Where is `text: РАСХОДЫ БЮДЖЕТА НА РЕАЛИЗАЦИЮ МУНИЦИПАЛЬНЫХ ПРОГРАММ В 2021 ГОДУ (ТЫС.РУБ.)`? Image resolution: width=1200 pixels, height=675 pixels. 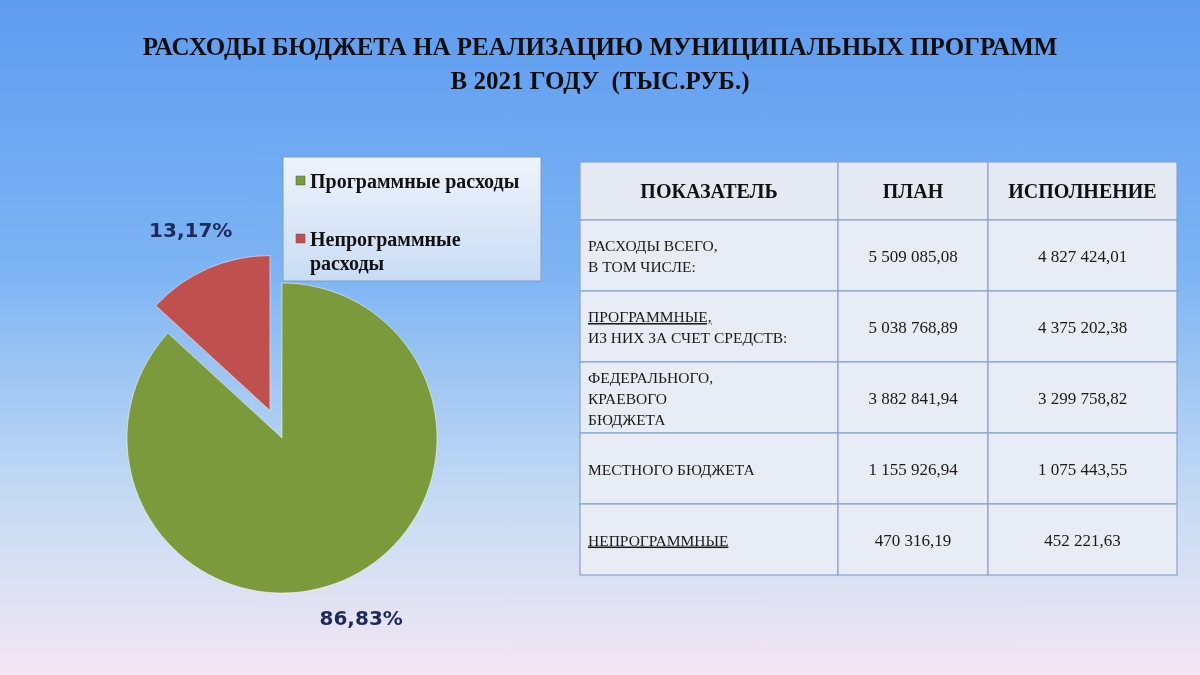 text: РАСХОДЫ БЮДЖЕТА НА РЕАЛИЗАЦИЮ МУНИЦИПАЛЬНЫХ ПРОГРАММ В 2021 ГОДУ (ТЫС.РУБ.) is located at coordinates (600, 64).